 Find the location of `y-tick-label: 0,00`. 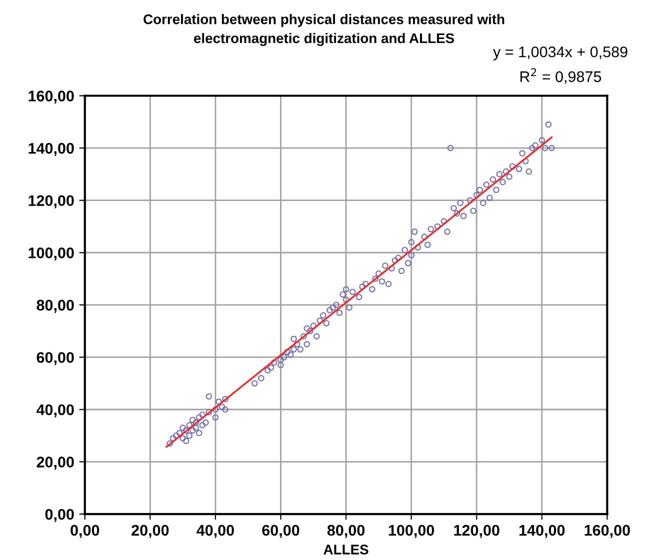

y-tick-label: 0,00 is located at coordinates (59, 515).